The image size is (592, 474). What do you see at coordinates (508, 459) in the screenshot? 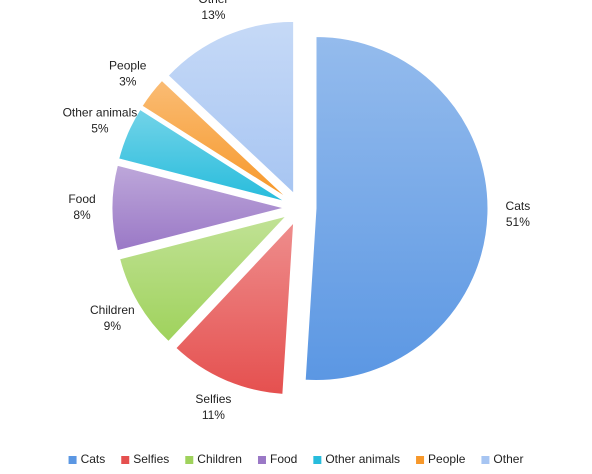
I see `legend-label: Other` at bounding box center [508, 459].